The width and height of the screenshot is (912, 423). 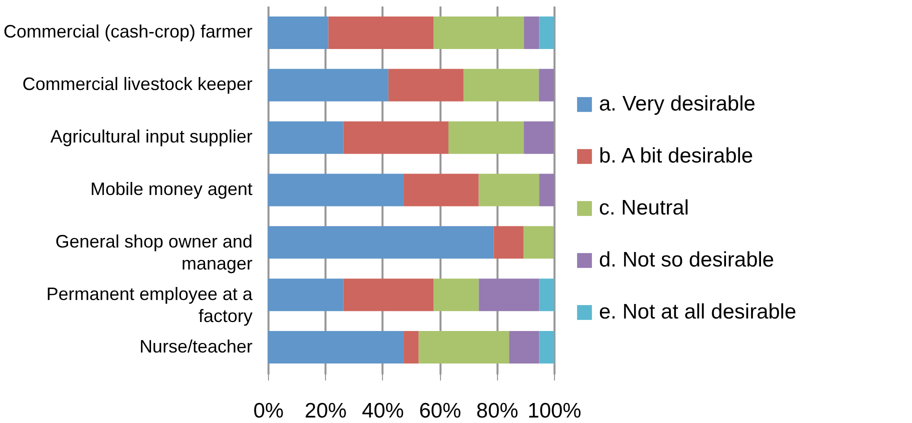 I want to click on legend-label: e. Not at all desirable, so click(x=697, y=312).